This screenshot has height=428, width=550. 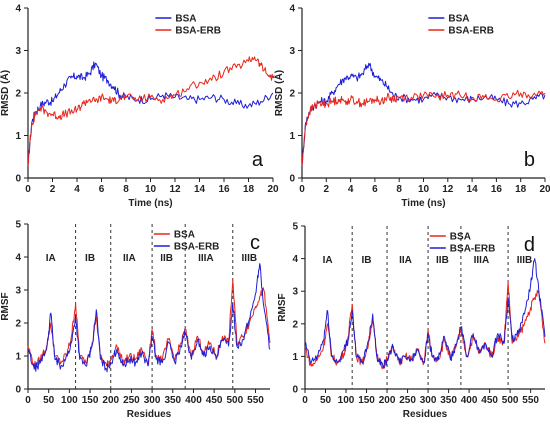 I want to click on y-axis-title: RMSD (Å), so click(x=278, y=93).